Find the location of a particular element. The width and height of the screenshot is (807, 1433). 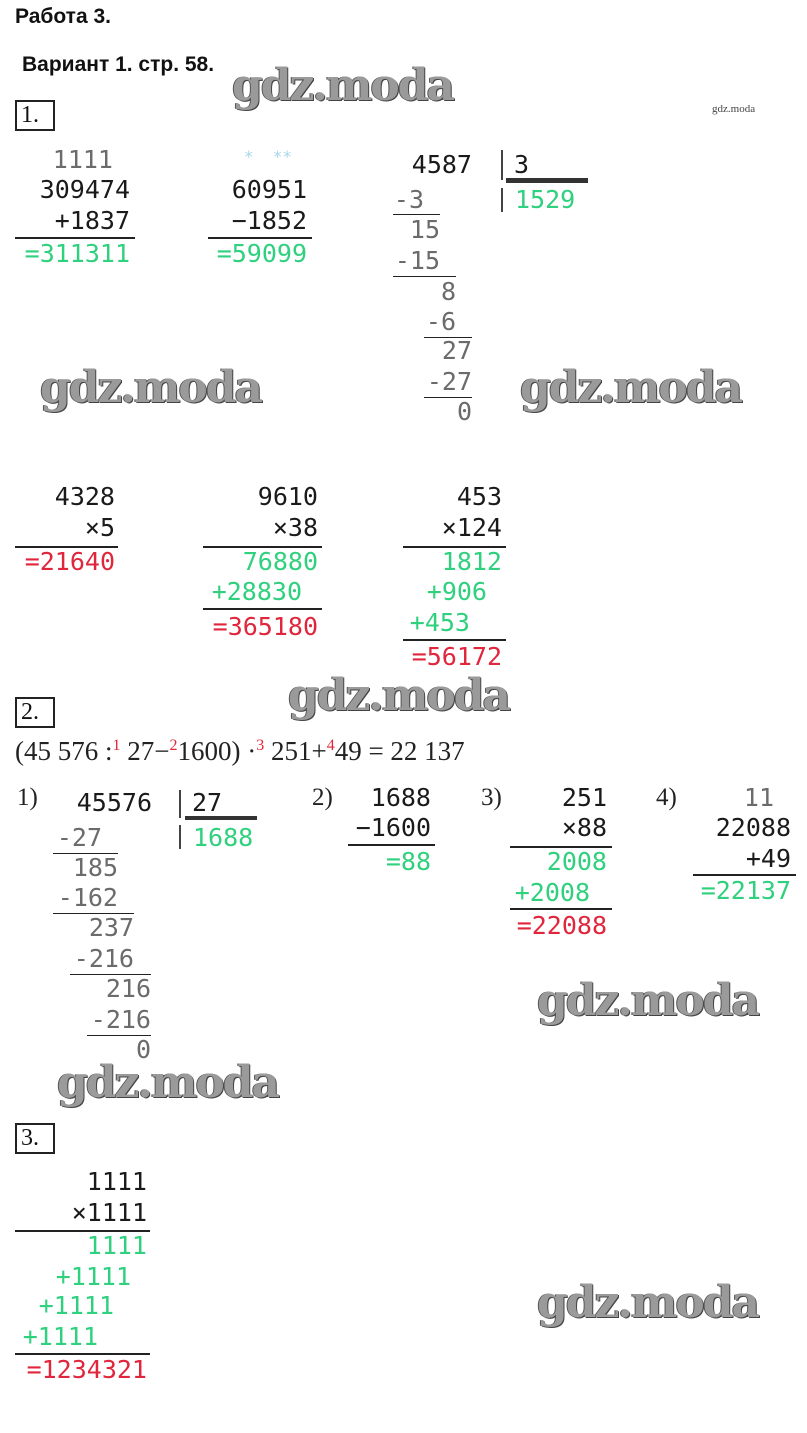

product-result: =56172 is located at coordinates (456, 656).